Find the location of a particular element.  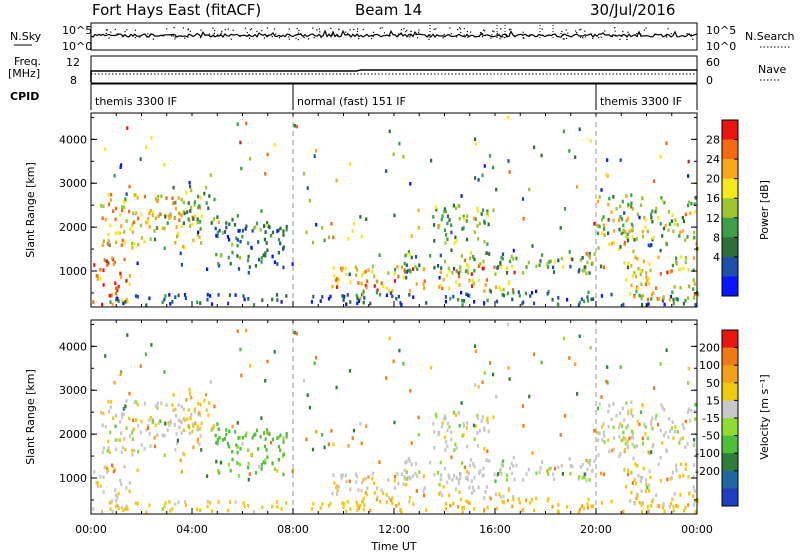

freq-right-tick-bottom: 0 is located at coordinates (709, 80).